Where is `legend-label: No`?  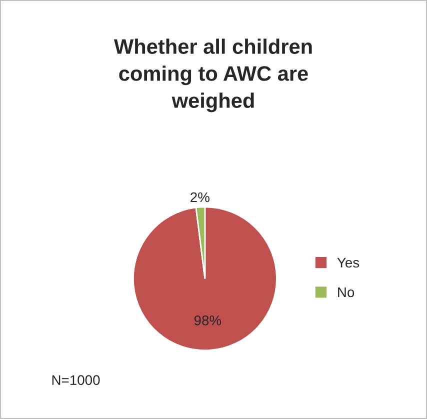 legend-label: No is located at coordinates (346, 292).